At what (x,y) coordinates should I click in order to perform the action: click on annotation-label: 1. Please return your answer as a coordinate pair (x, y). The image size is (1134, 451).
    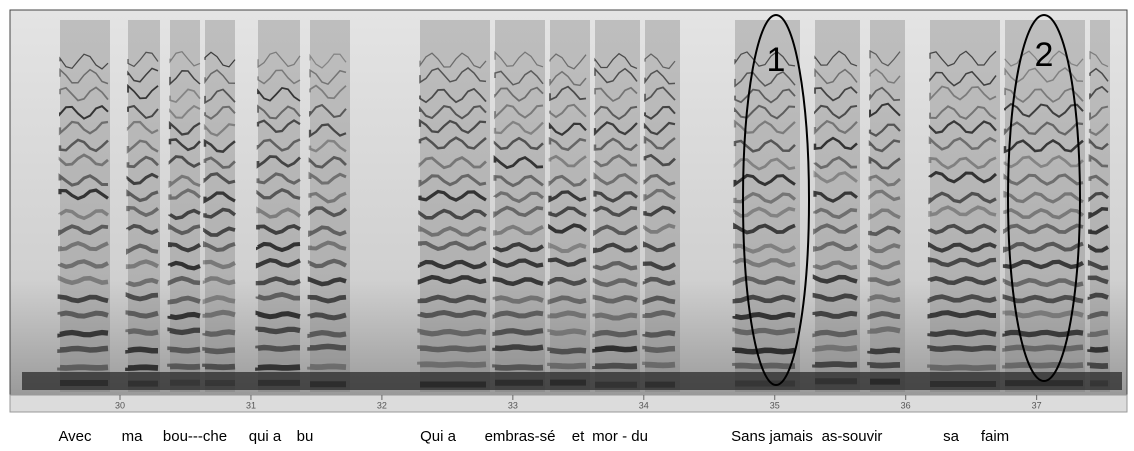
    Looking at the image, I should click on (776, 60).